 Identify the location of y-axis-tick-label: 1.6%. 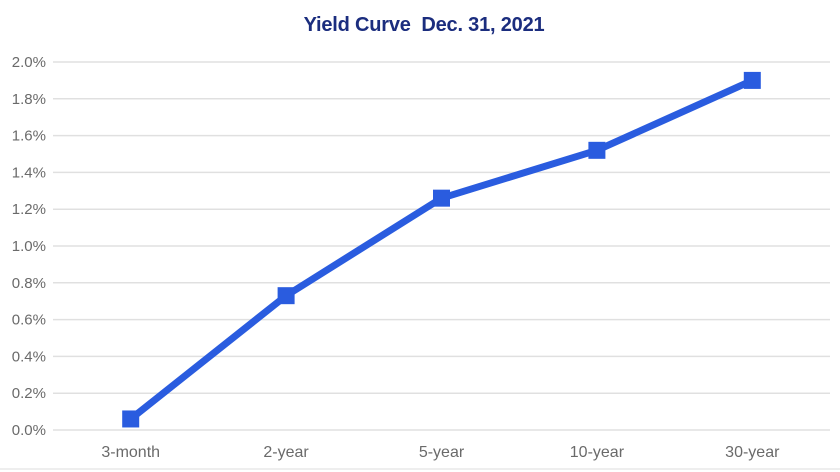
(29, 136).